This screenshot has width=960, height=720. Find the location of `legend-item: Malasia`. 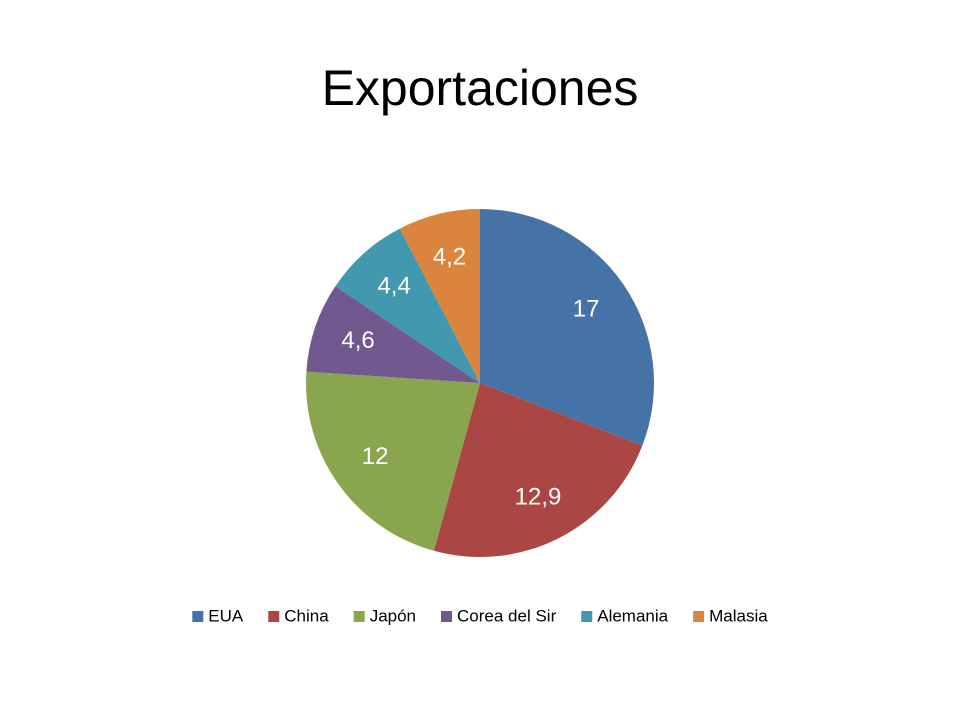

legend-item: Malasia is located at coordinates (730, 615).